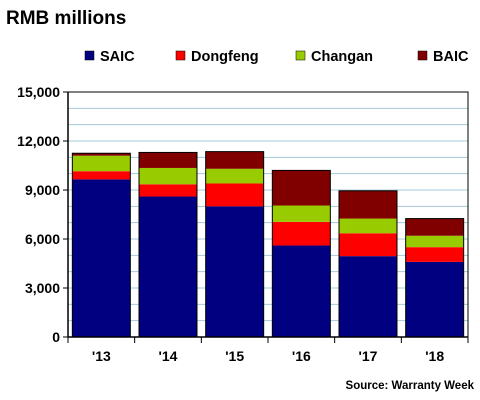 This screenshot has height=400, width=480. What do you see at coordinates (368, 356) in the screenshot?
I see `x-tick-label: '17` at bounding box center [368, 356].